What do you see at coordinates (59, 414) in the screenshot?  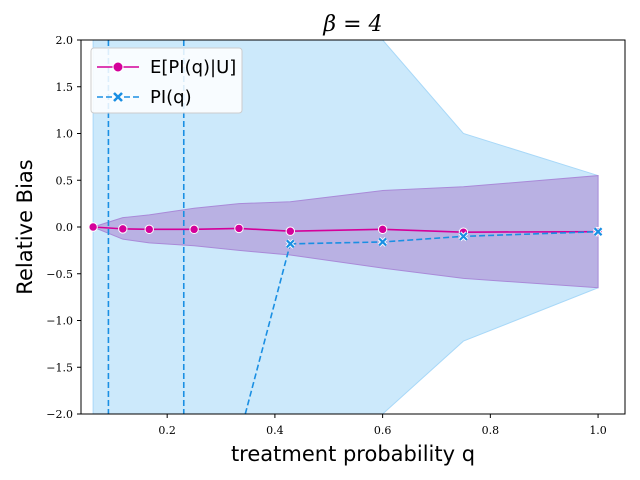 I see `y-tick-label-0: −2.0` at bounding box center [59, 414].